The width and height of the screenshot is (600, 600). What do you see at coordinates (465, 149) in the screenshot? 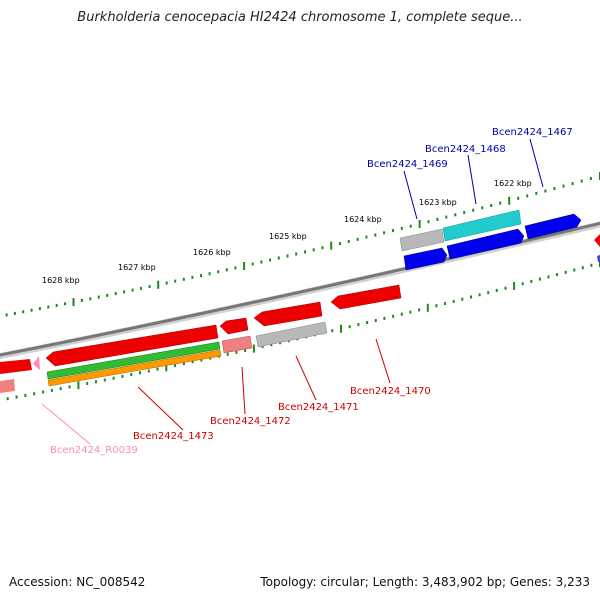
I see `gene-label-1468: Bcen2424_1468` at bounding box center [465, 149].